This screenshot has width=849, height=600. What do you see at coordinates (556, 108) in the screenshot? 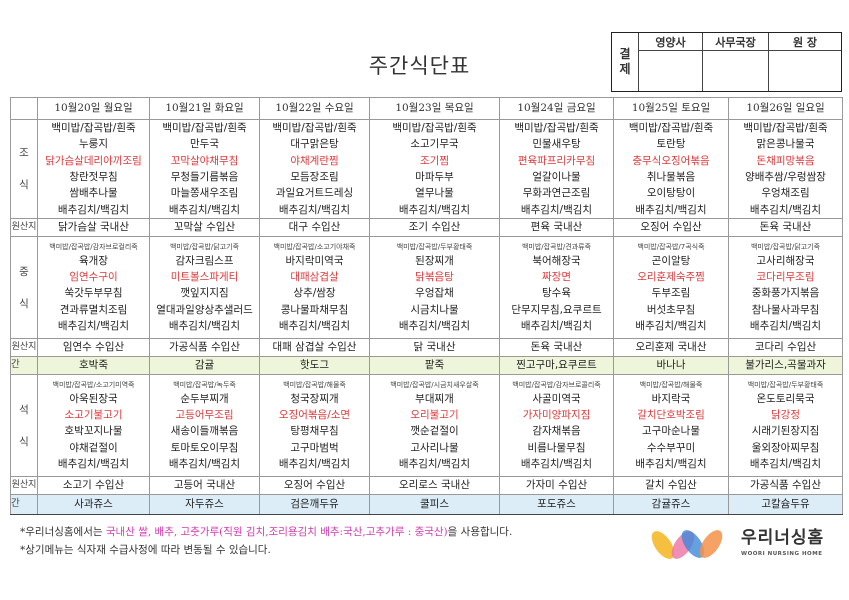
I see `day-header: 10월24일 금요일` at bounding box center [556, 108].